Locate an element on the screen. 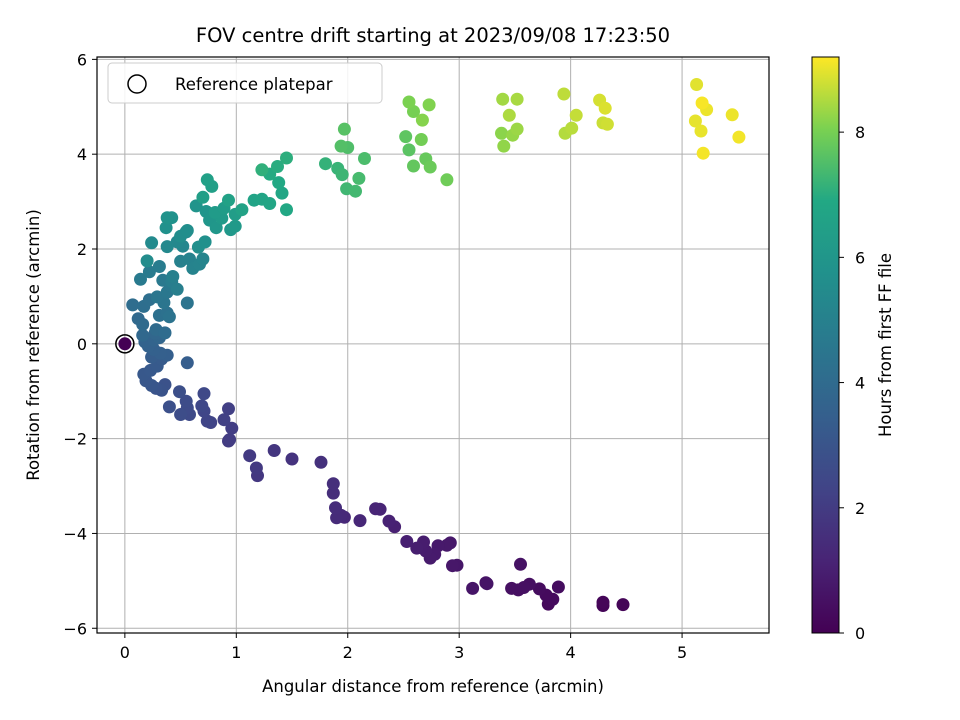  colorbar-label: Hours from first FF file is located at coordinates (885, 345).